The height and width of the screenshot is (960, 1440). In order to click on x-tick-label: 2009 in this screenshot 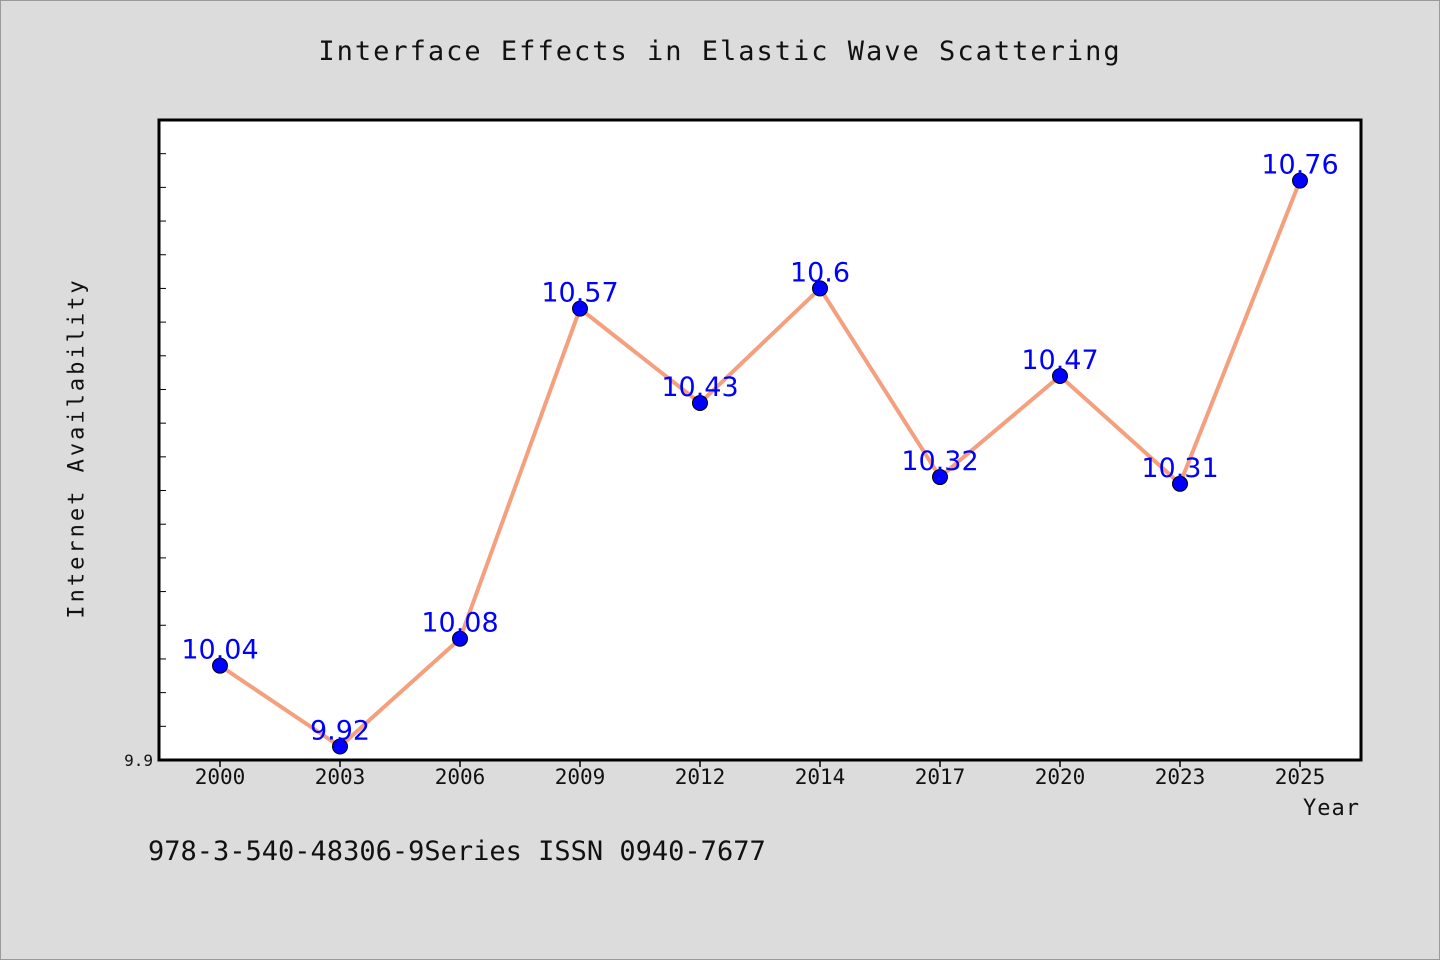, I will do `click(580, 777)`.